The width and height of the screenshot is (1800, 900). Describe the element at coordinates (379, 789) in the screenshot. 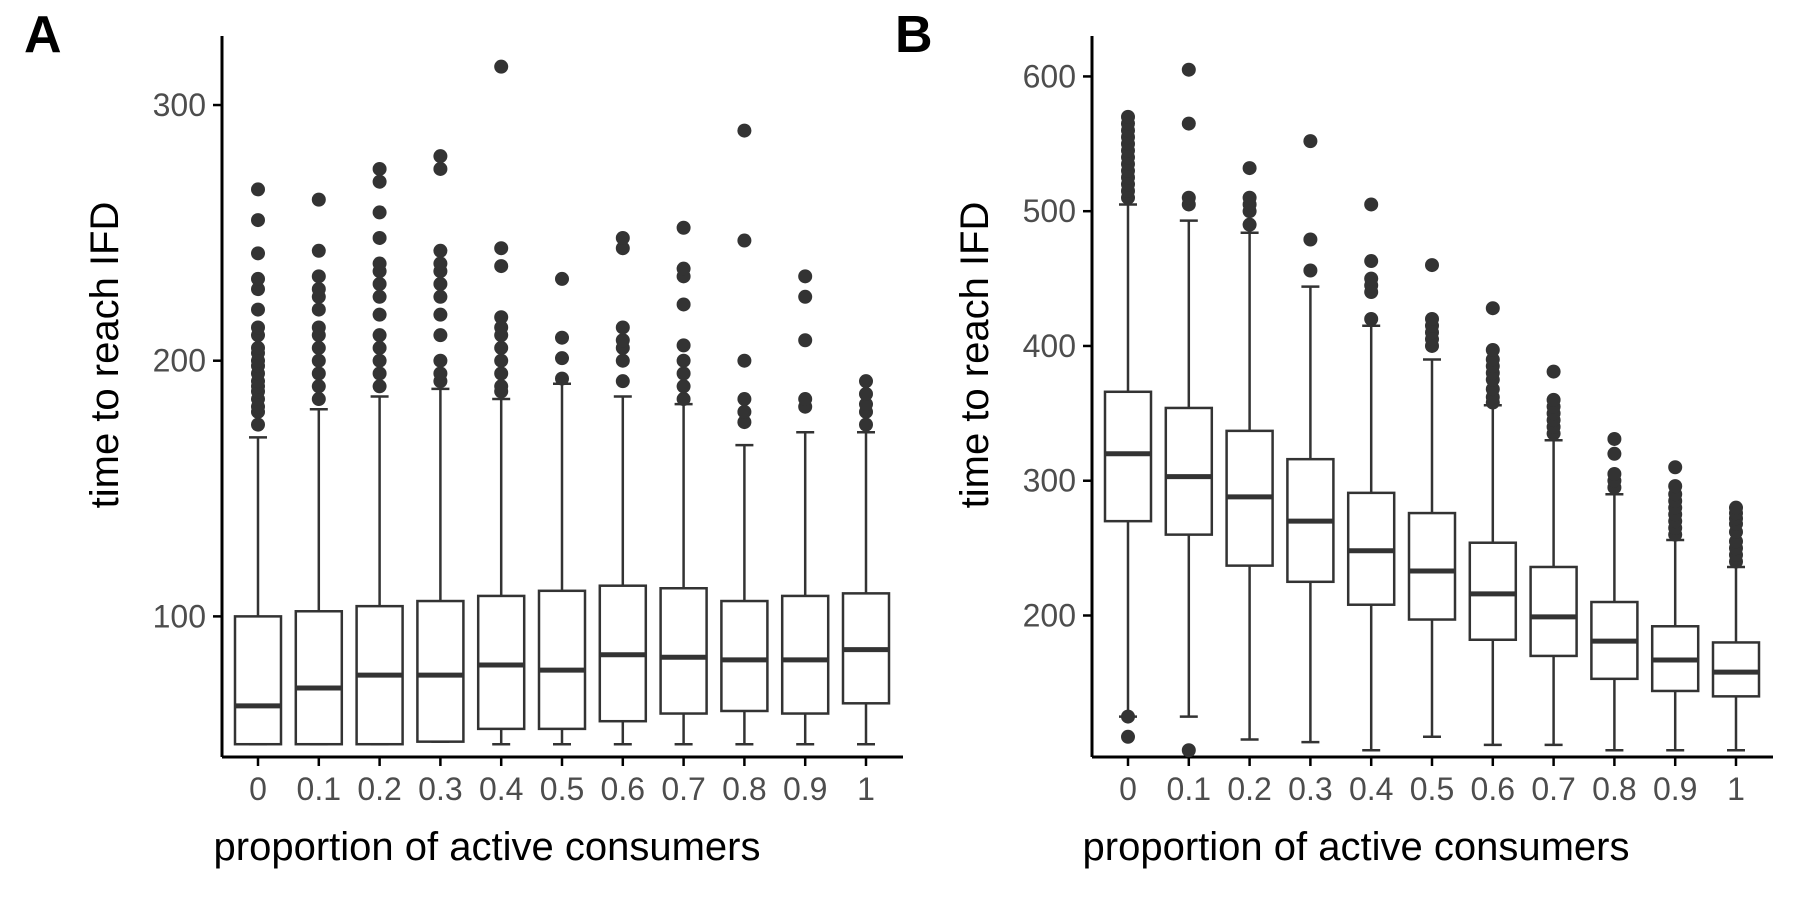

I see `panel-a-x-tick-label: 0.2` at that location.